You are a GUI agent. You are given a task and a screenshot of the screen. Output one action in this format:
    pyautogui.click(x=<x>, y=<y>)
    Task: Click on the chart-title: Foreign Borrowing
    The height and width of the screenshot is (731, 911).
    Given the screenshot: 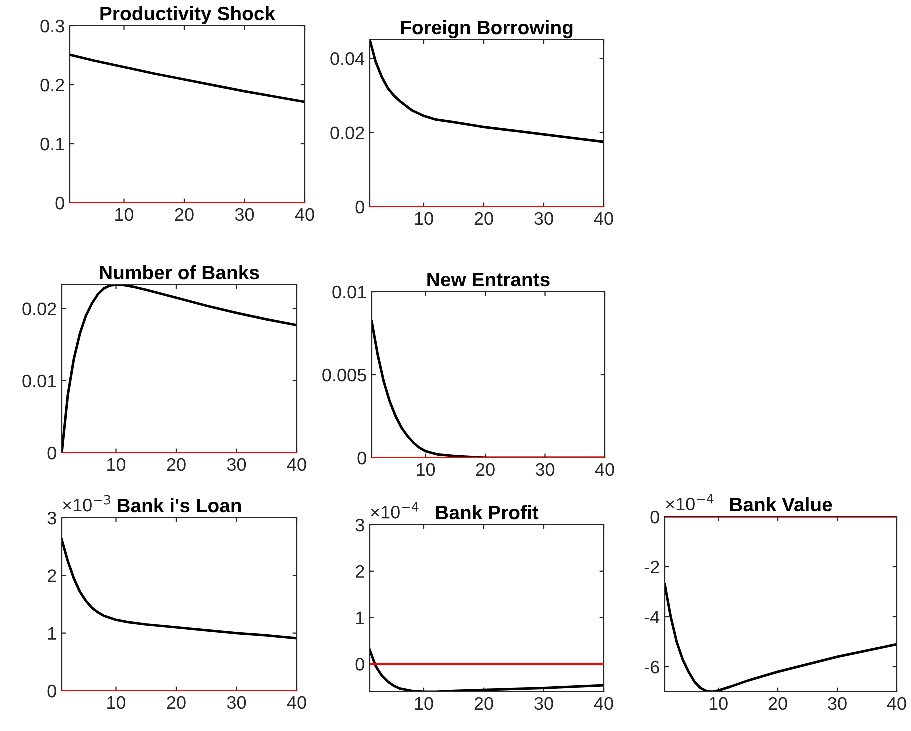 What is the action you would take?
    pyautogui.click(x=487, y=29)
    